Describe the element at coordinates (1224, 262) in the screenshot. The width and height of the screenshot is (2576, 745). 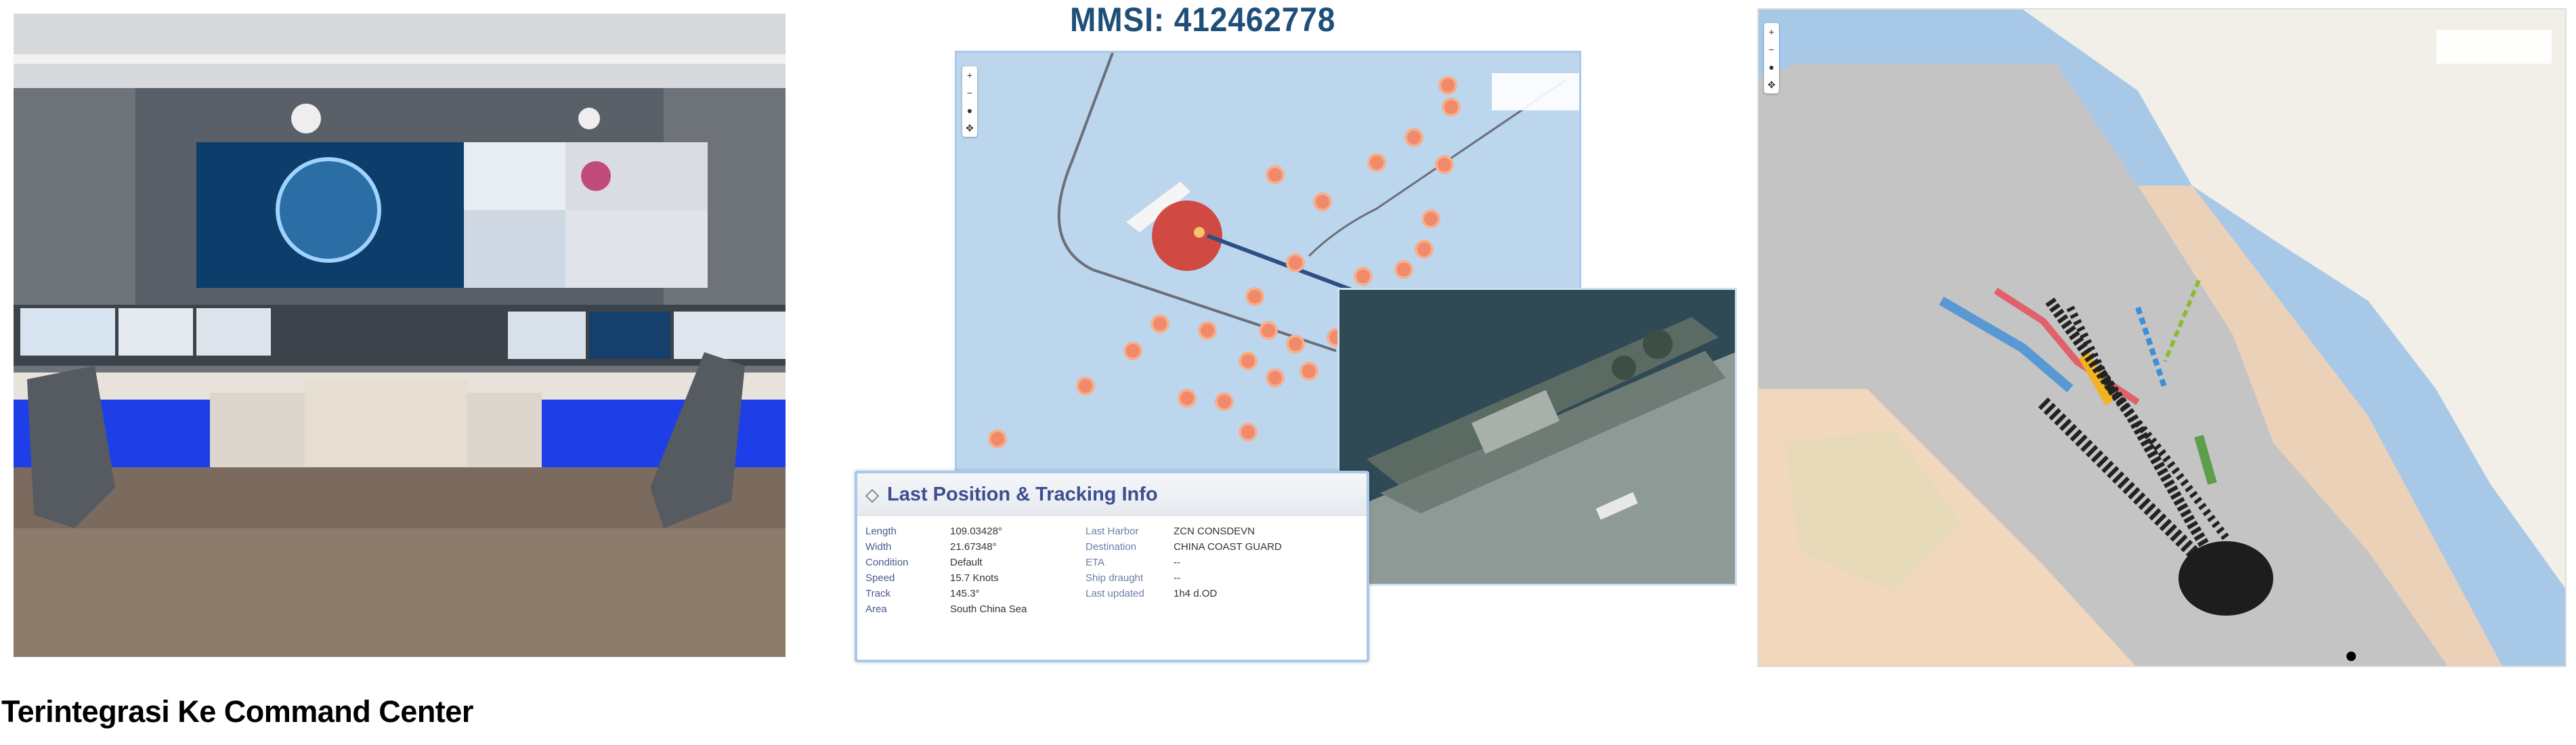
I see `vessel-ping-markers` at that location.